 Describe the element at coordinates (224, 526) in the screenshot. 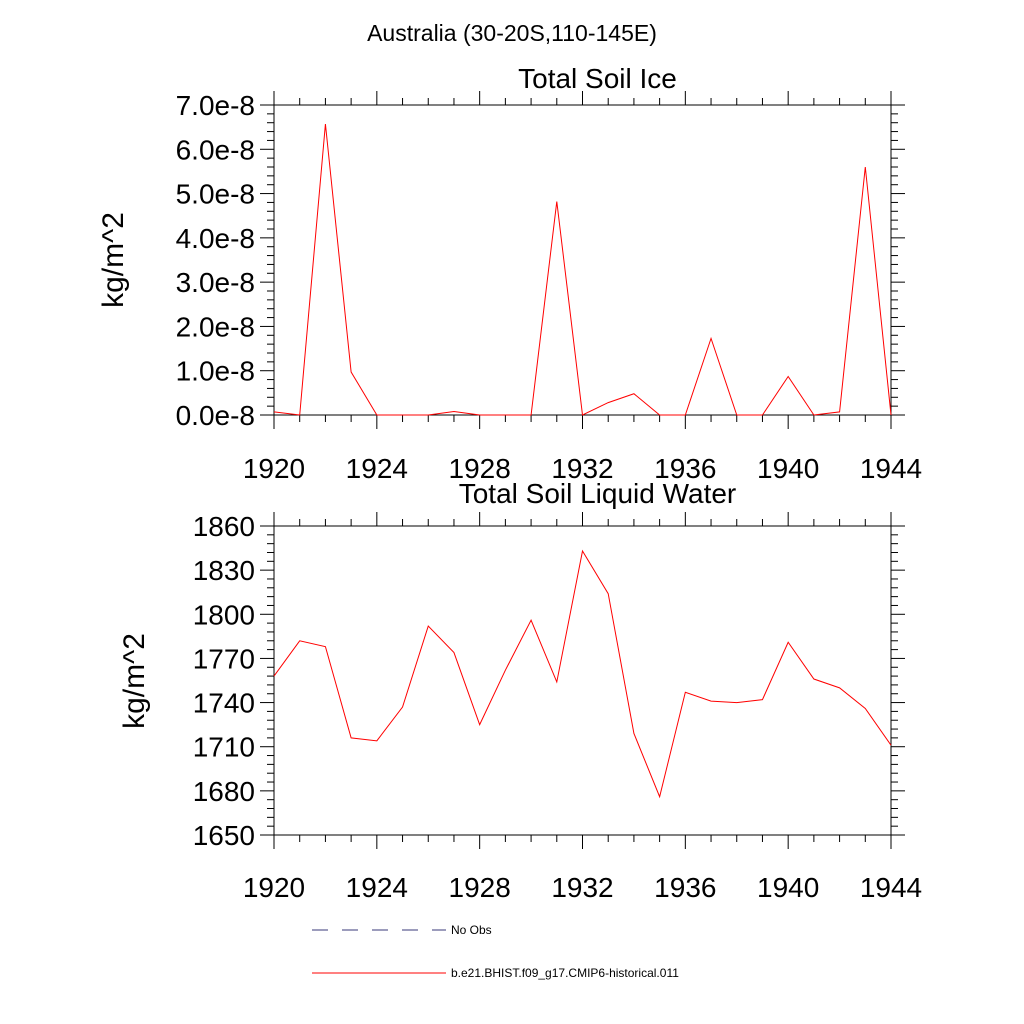

I see `y-tick-label: 1860` at that location.